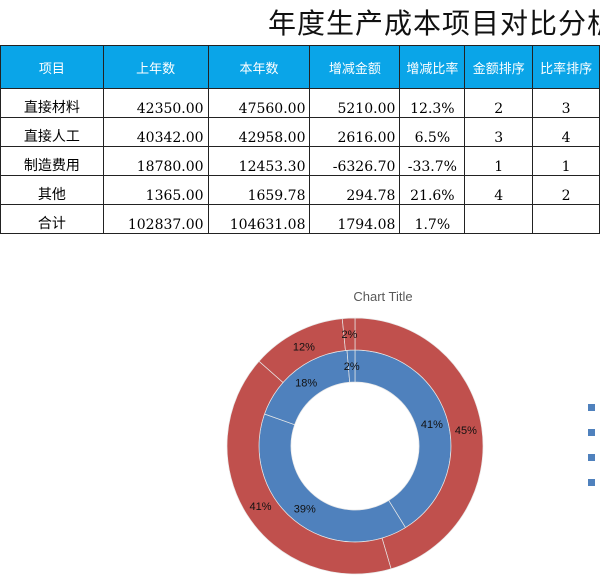 This screenshot has width=600, height=576. What do you see at coordinates (432, 132) in the screenshot?
I see `table-cell: 6.5%` at bounding box center [432, 132].